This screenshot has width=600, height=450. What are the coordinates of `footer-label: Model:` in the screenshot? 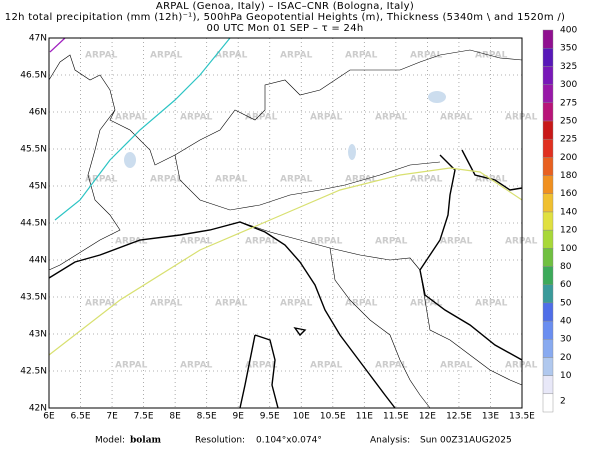 It's located at (110, 441).